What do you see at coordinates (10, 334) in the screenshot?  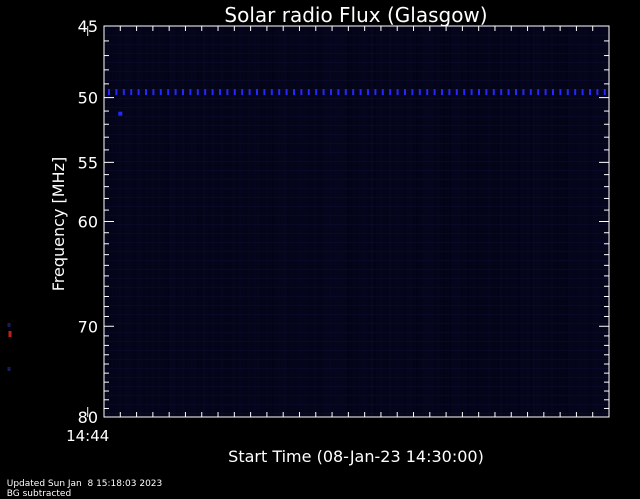 I see `emission-spot` at bounding box center [10, 334].